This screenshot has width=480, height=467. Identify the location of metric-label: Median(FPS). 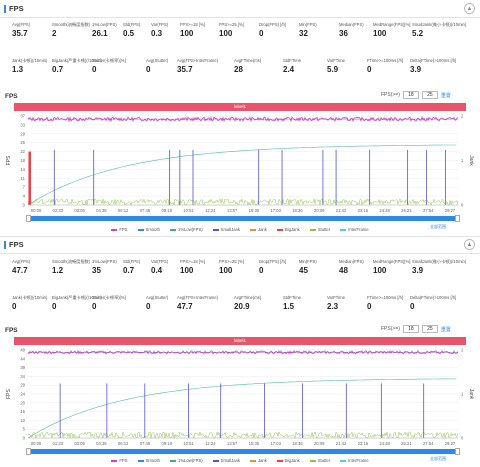
(351, 24).